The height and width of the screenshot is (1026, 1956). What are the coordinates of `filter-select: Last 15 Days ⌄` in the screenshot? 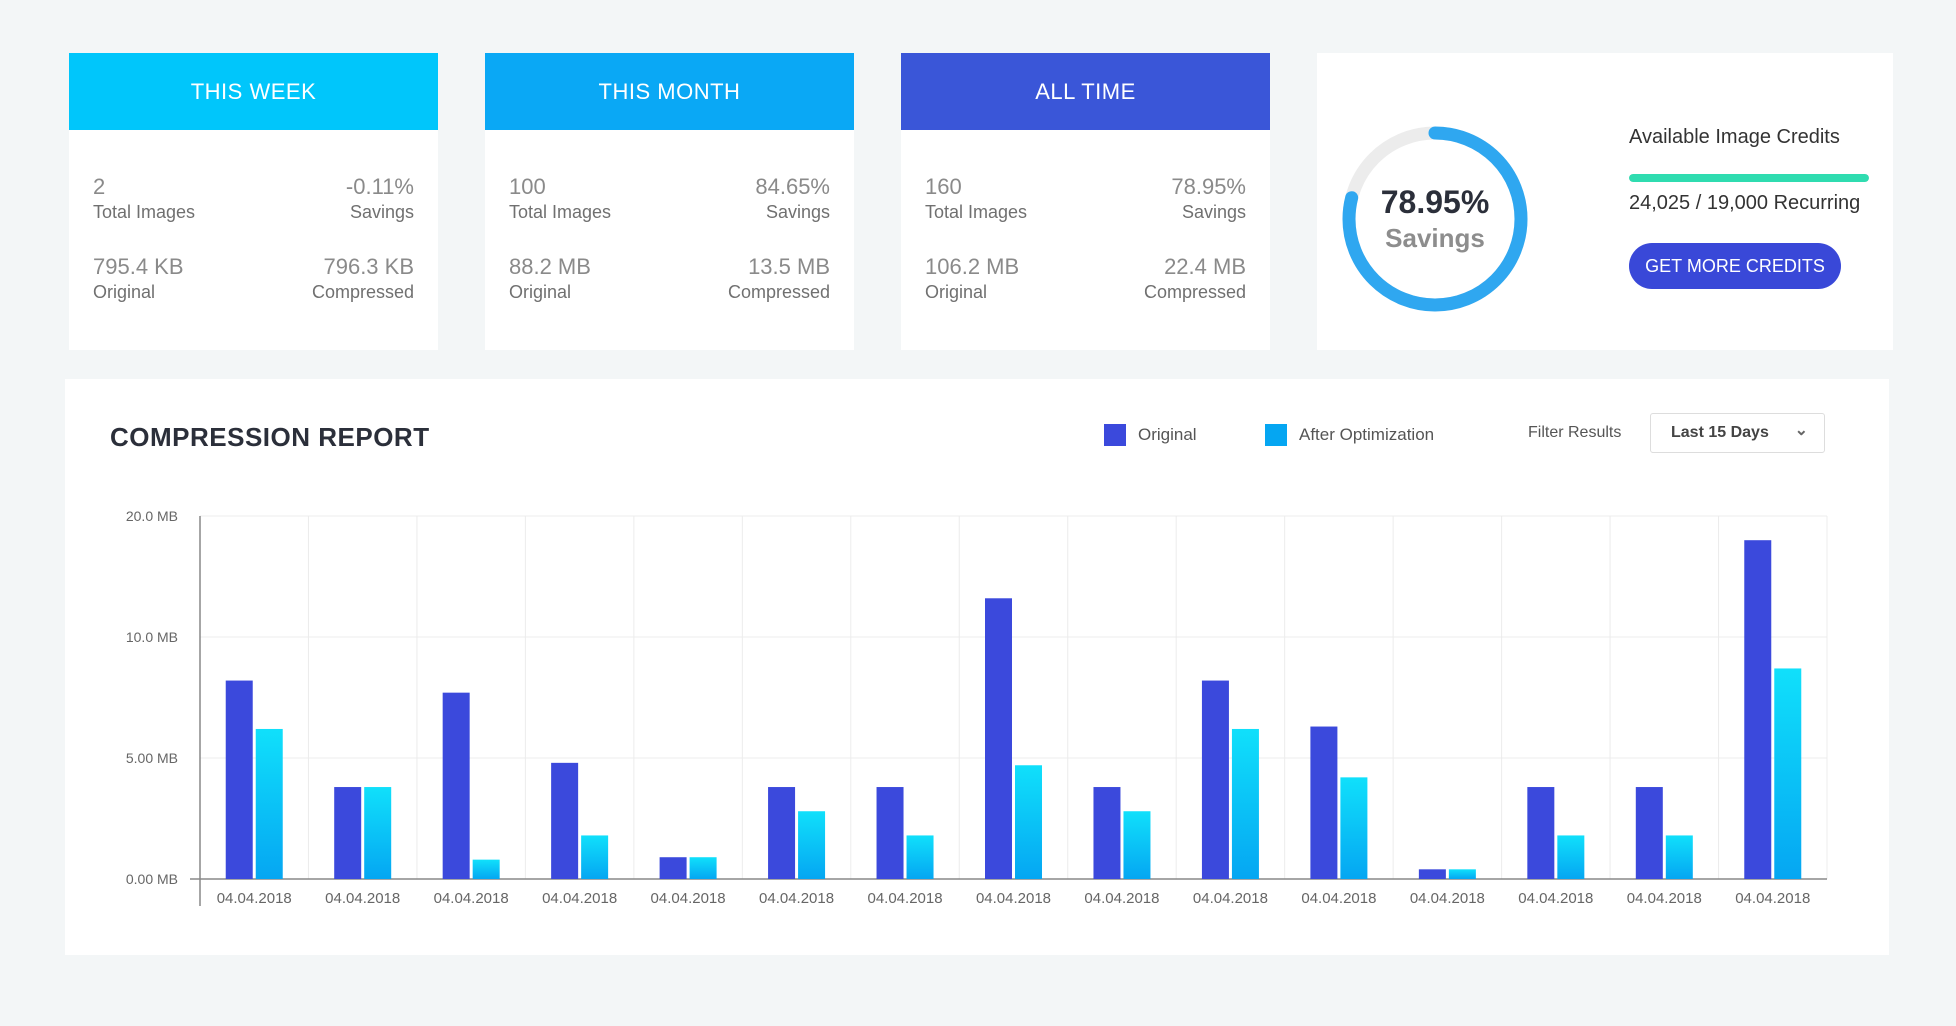 It's located at (1737, 433).